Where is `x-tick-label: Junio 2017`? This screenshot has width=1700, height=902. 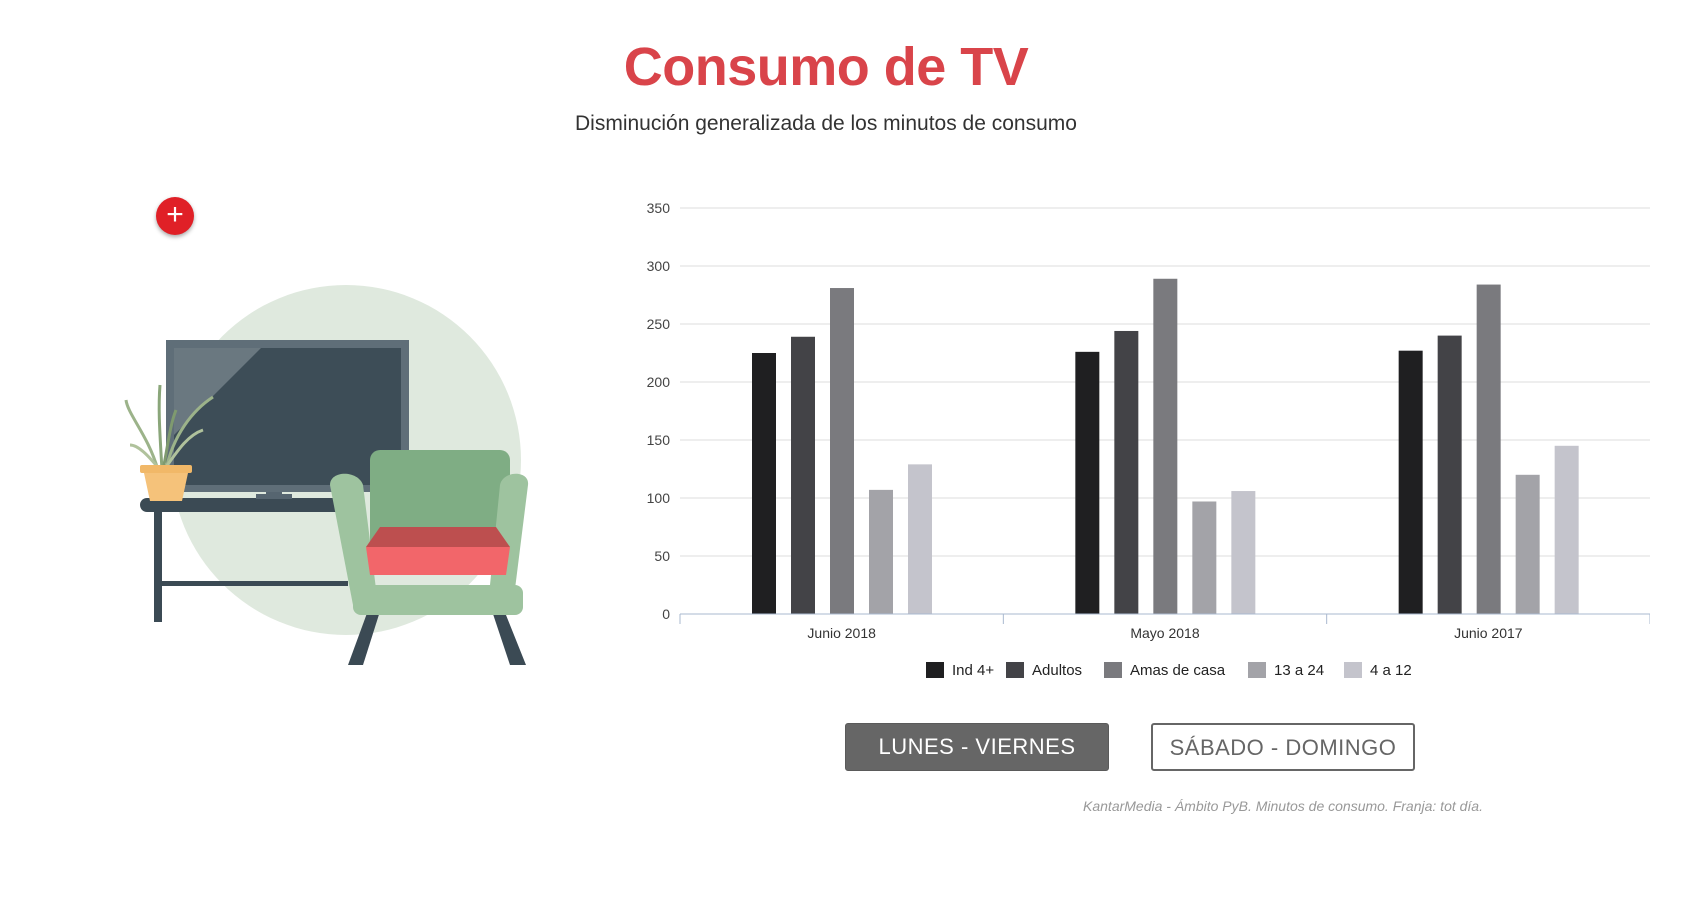 x-tick-label: Junio 2017 is located at coordinates (1488, 633).